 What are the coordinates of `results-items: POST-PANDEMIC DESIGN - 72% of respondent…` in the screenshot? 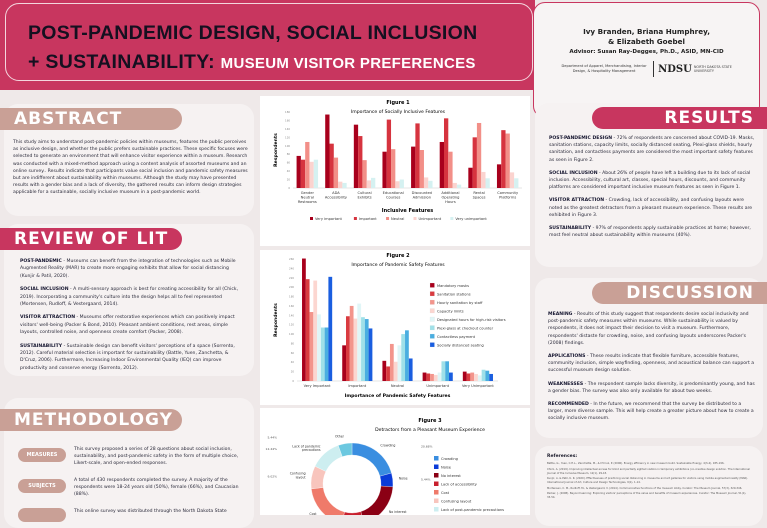 It's located at (653, 190).